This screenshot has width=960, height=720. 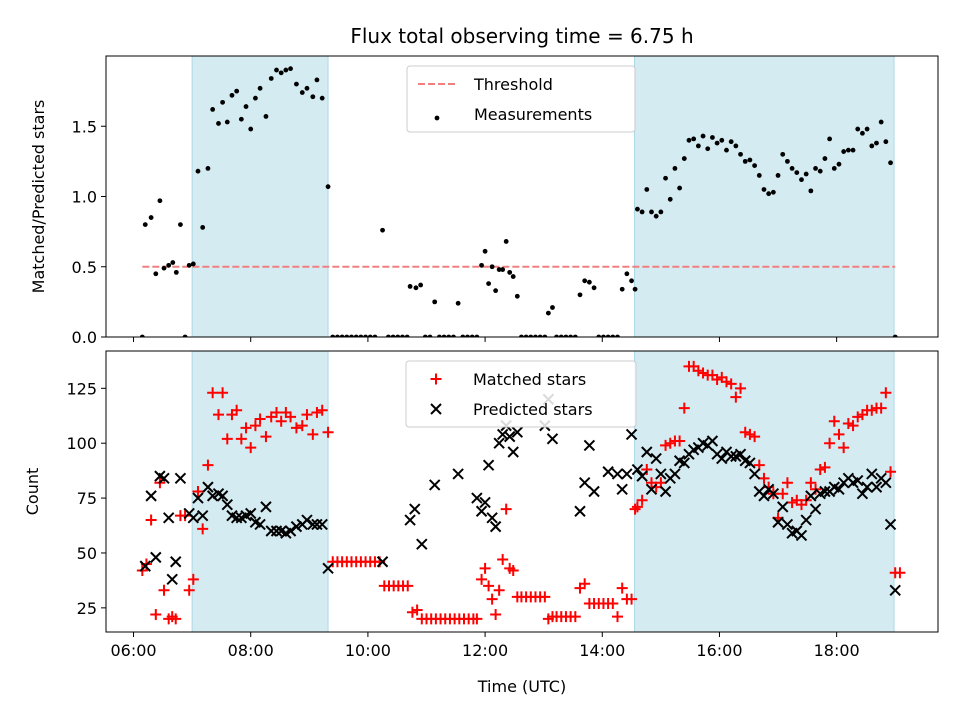 I want to click on y-tick-label: 0.5, so click(x=84, y=267).